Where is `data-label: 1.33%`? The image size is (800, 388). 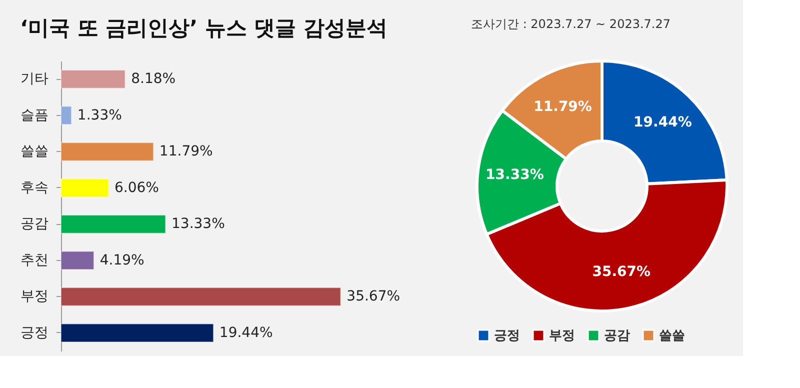 data-label: 1.33% is located at coordinates (99, 115).